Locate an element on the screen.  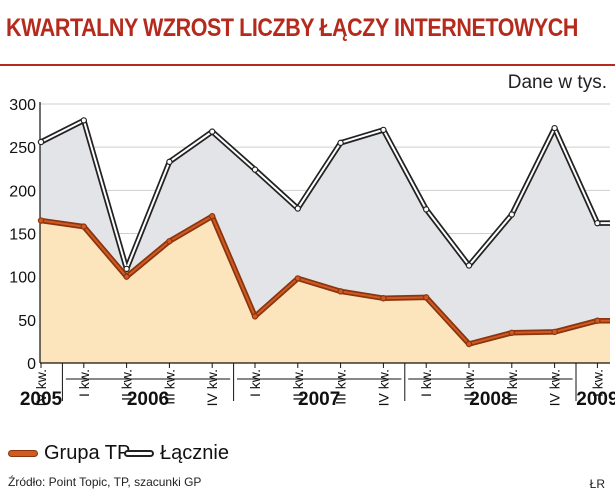
x-category-label-11: III kw. is located at coordinates (512, 387).